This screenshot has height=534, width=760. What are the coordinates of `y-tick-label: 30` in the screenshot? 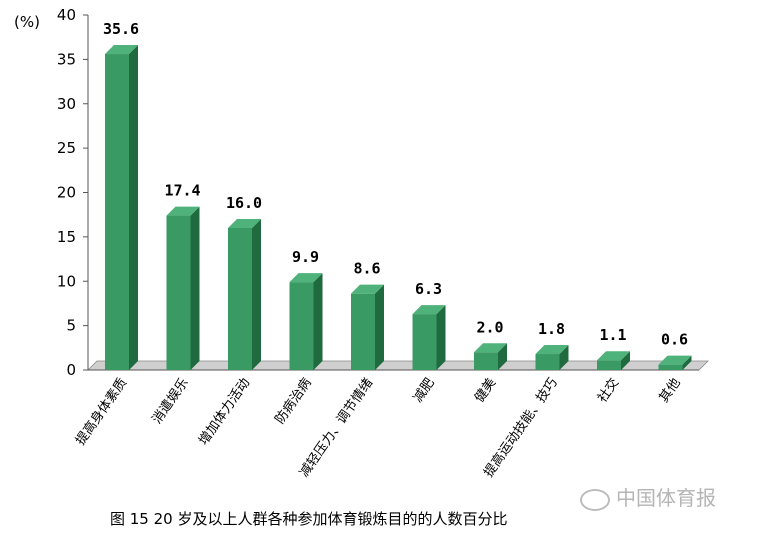 It's located at (66, 104).